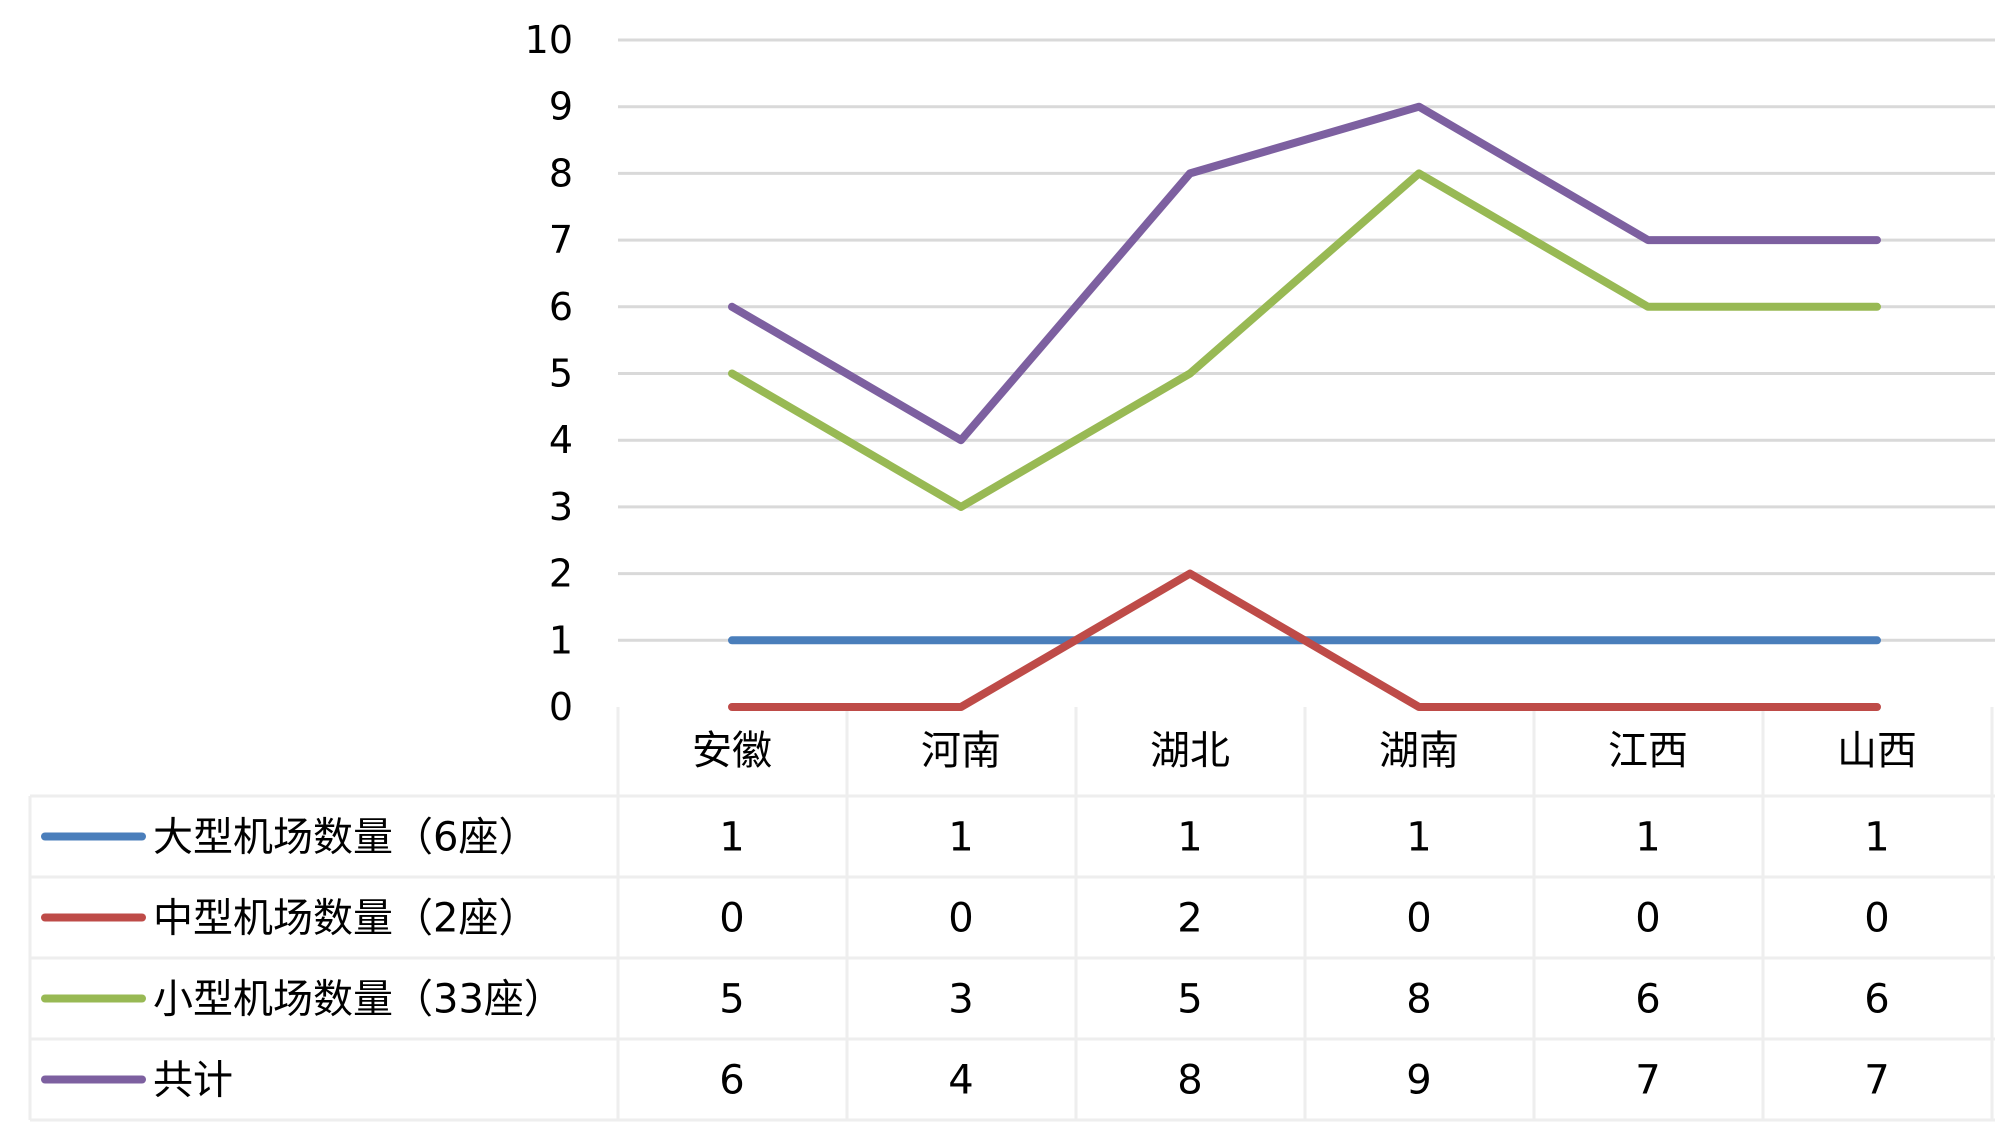  What do you see at coordinates (549, 40) in the screenshot?
I see `y-tick-label: 10` at bounding box center [549, 40].